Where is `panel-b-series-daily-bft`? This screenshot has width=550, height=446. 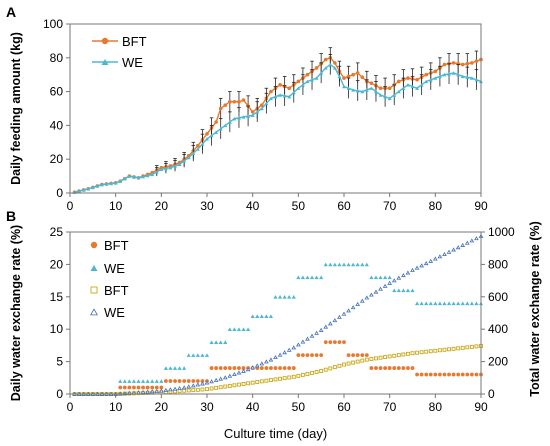 panel-b-series-daily-bft is located at coordinates (277, 368).